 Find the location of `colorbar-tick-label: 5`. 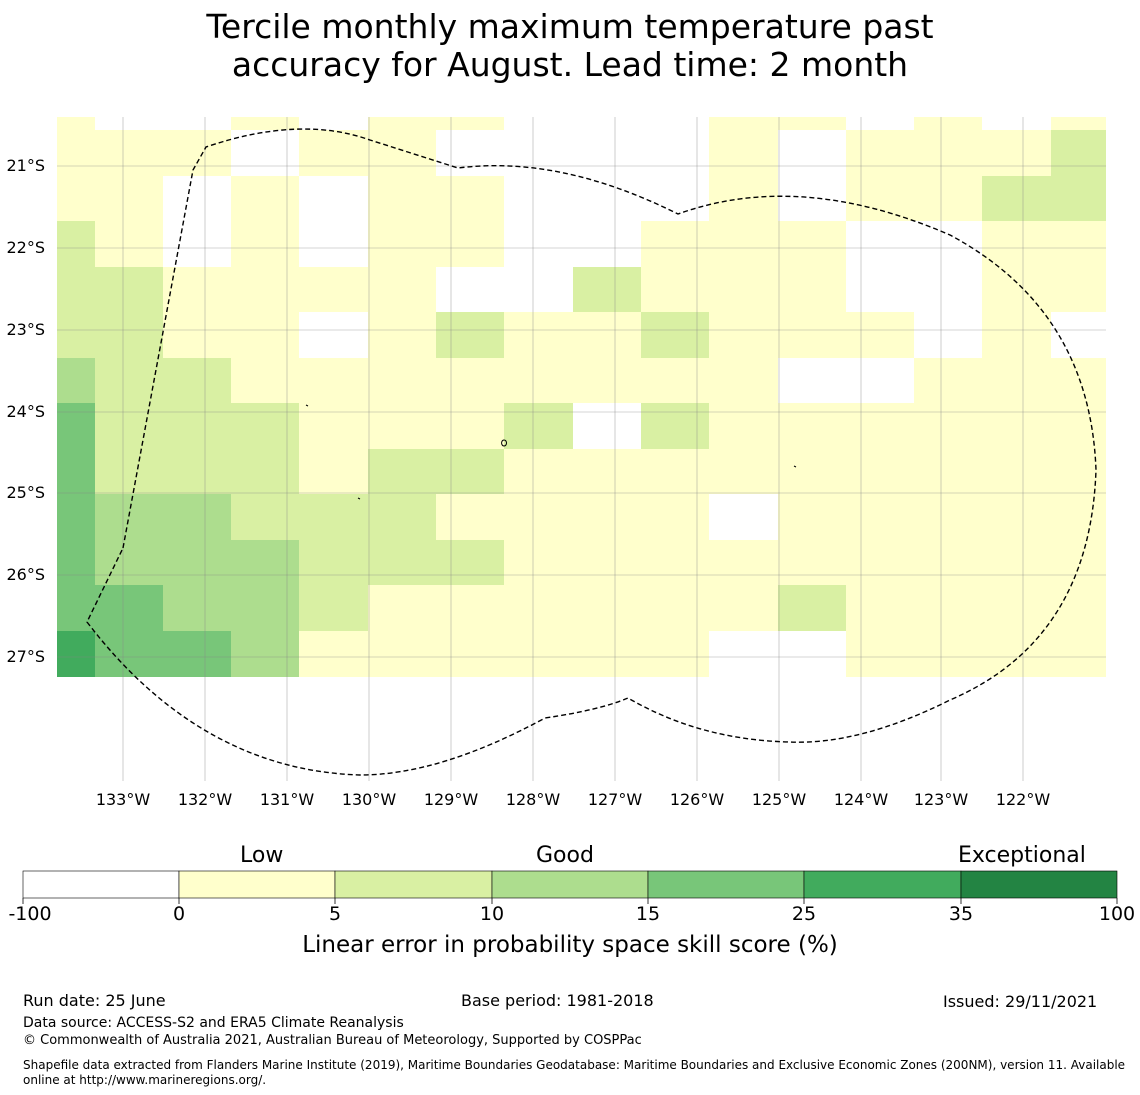

colorbar-tick-label: 5 is located at coordinates (335, 914).